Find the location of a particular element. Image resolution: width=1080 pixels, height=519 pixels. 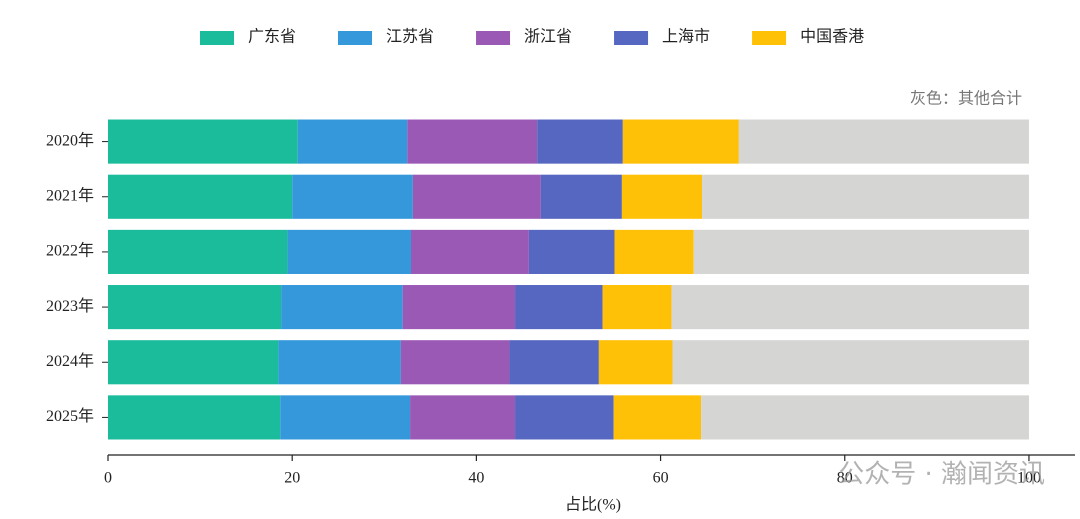

y-tick-label: 2025年 is located at coordinates (70, 416).